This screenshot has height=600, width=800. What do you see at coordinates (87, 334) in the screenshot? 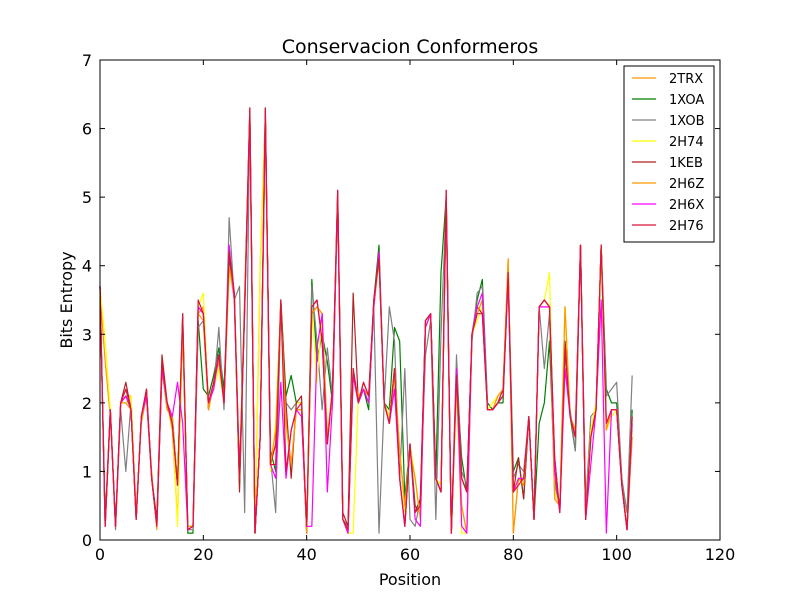
I see `y-tick-label: 3` at bounding box center [87, 334].